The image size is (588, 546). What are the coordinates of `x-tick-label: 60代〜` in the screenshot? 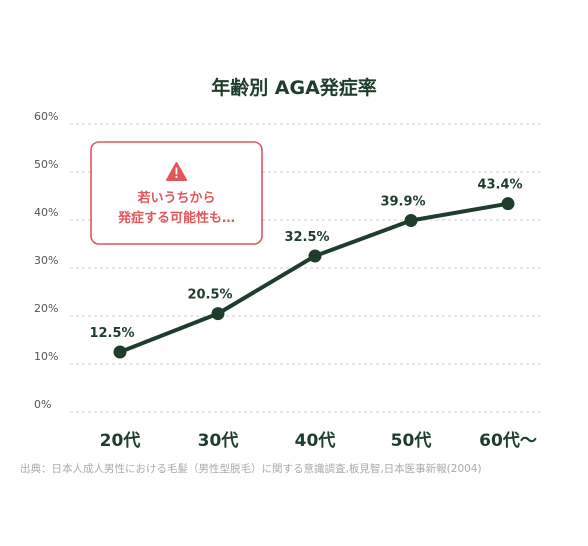 It's located at (508, 440).